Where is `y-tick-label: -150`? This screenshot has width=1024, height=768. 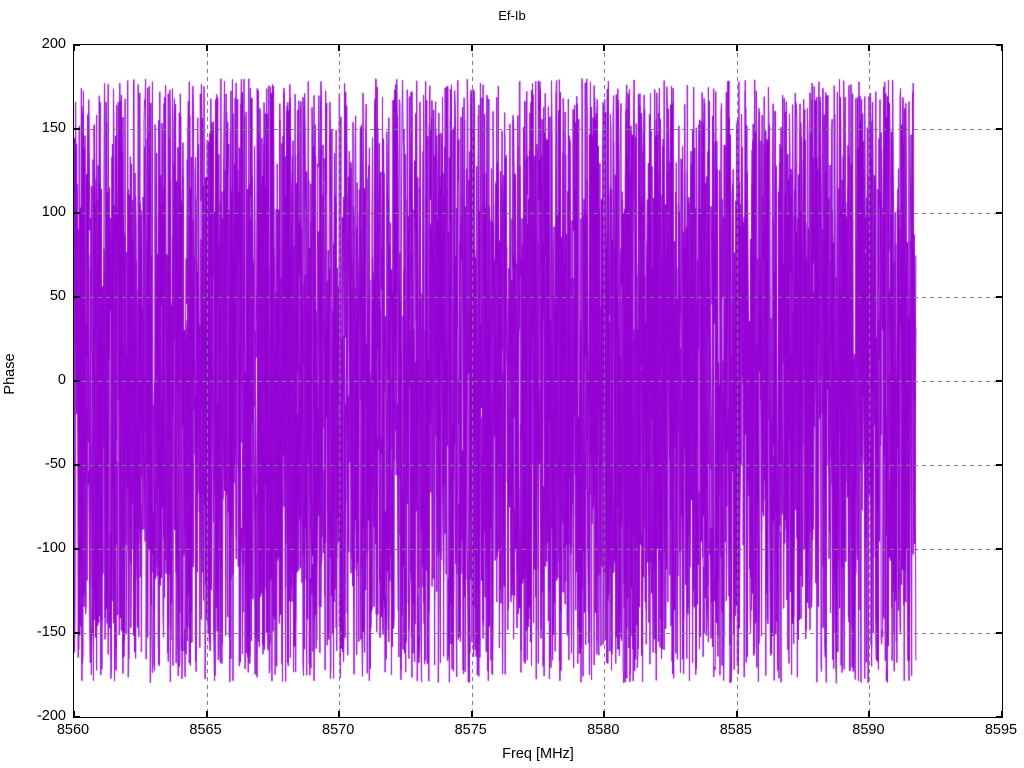
y-tick-label: -150 is located at coordinates (51, 632).